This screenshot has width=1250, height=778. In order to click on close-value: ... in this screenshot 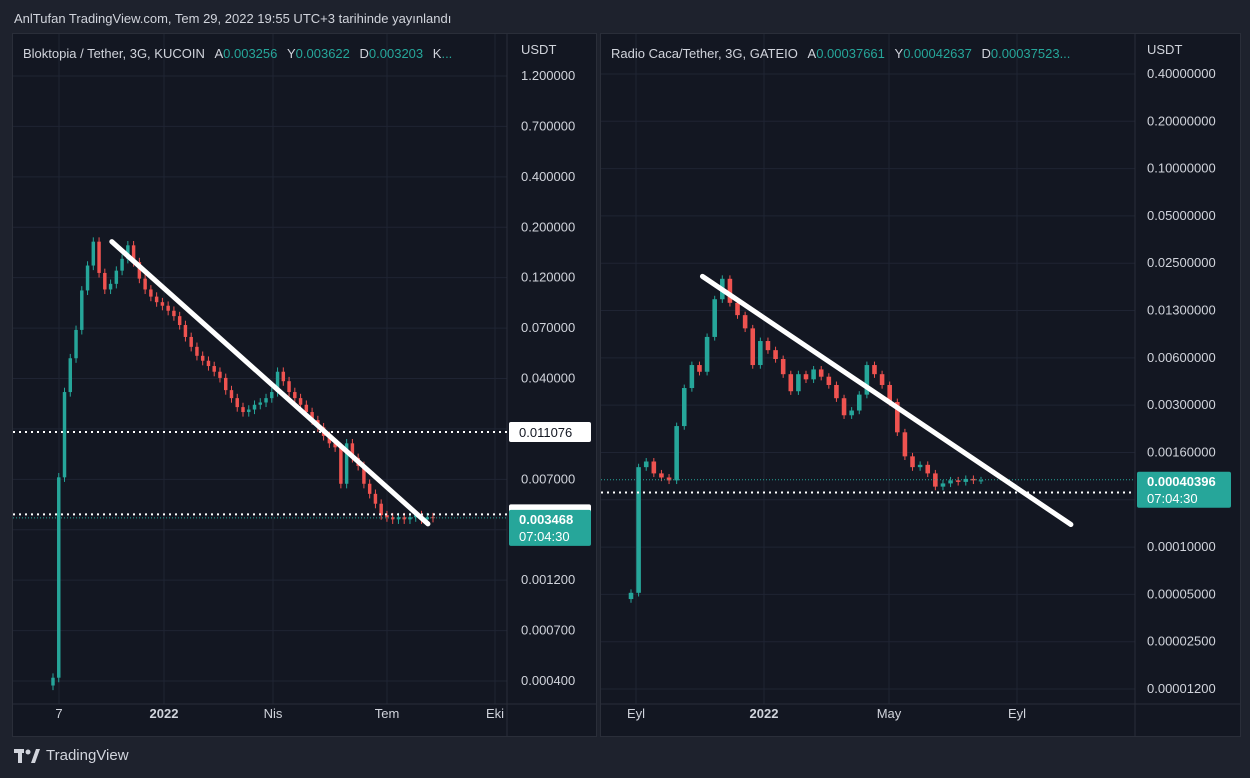, I will do `click(447, 53)`.